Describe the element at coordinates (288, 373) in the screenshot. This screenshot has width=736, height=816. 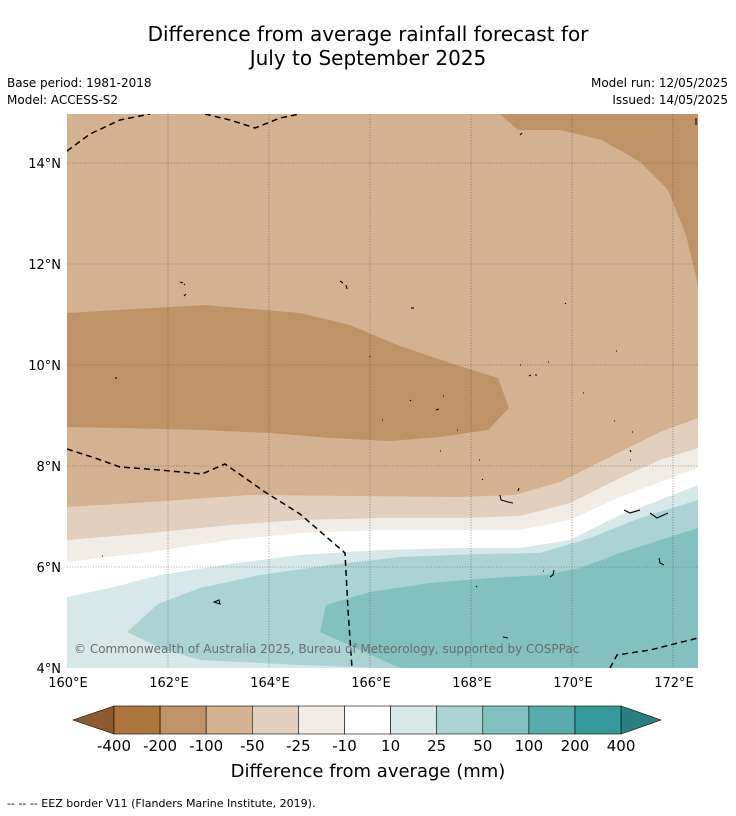
I see `band-minus-100-200-center` at that location.